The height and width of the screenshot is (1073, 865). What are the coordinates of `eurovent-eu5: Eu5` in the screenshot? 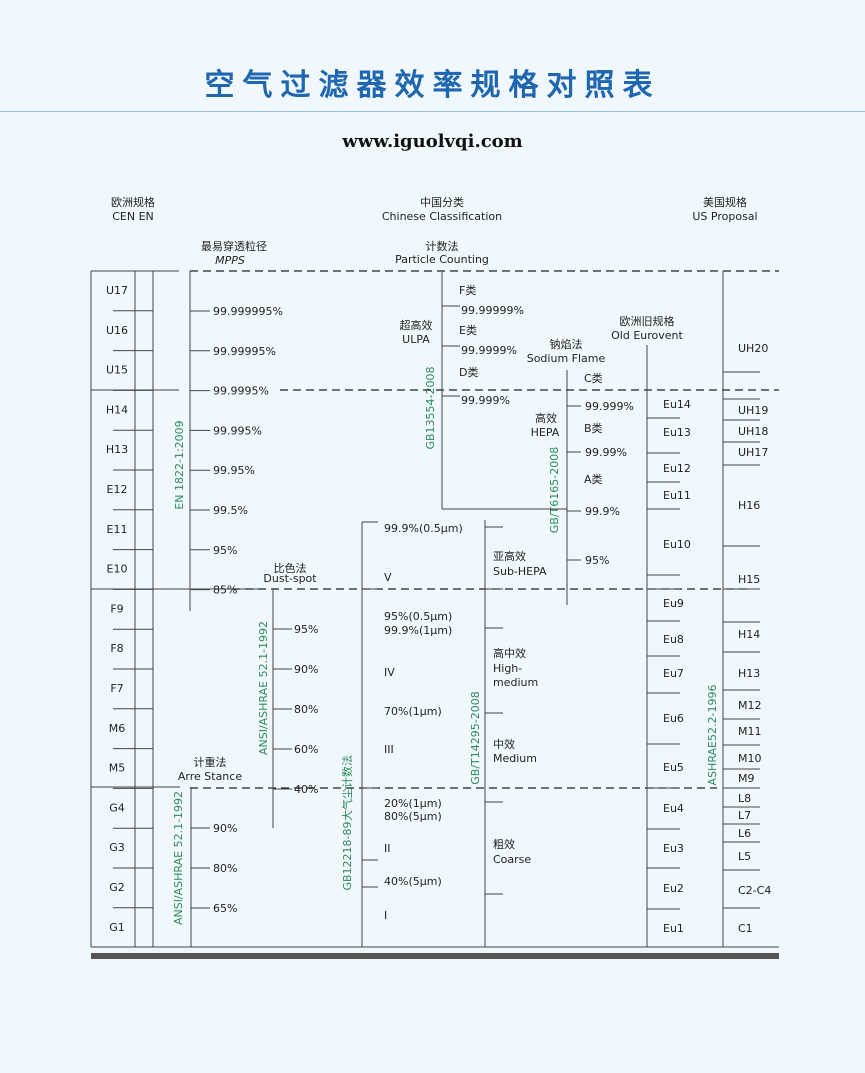 It's located at (673, 767).